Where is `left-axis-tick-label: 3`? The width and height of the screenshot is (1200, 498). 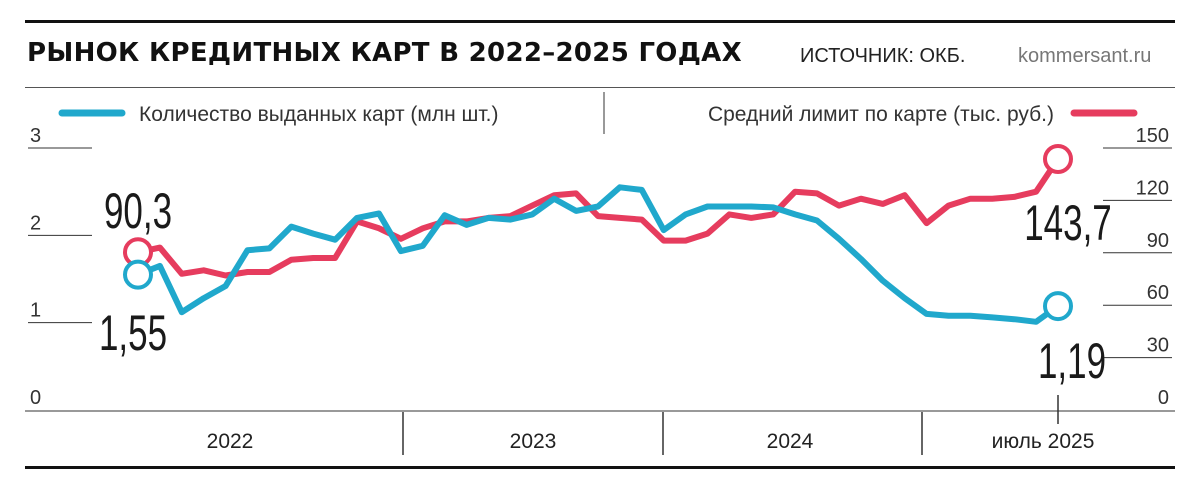
left-axis-tick-label: 3 is located at coordinates (35, 136).